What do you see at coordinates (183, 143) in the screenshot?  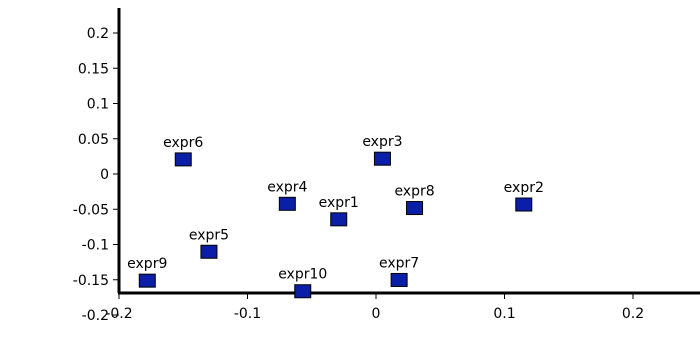 I see `data-point-label: expr6` at bounding box center [183, 143].